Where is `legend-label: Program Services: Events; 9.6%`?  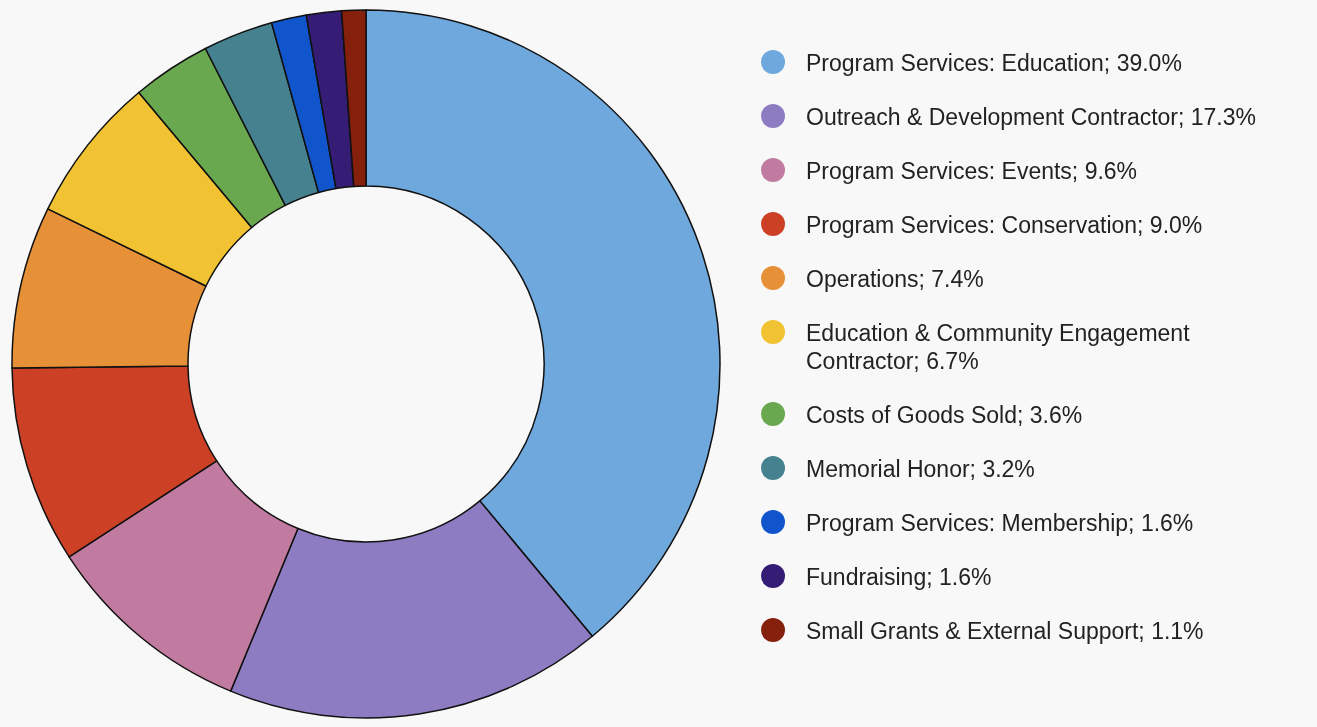
legend-label: Program Services: Events; 9.6% is located at coordinates (972, 171).